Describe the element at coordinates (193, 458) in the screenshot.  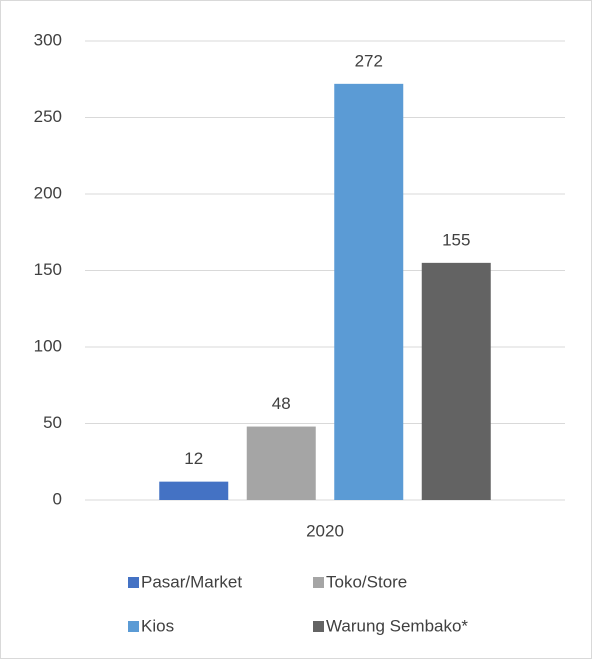
I see `data-label: 12` at that location.